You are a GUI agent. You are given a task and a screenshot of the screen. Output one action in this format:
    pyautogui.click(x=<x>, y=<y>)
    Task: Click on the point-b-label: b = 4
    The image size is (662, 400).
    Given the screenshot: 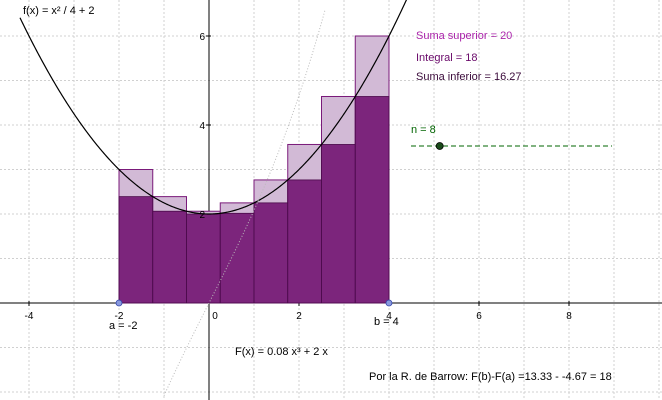 What is the action you would take?
    pyautogui.click(x=386, y=322)
    